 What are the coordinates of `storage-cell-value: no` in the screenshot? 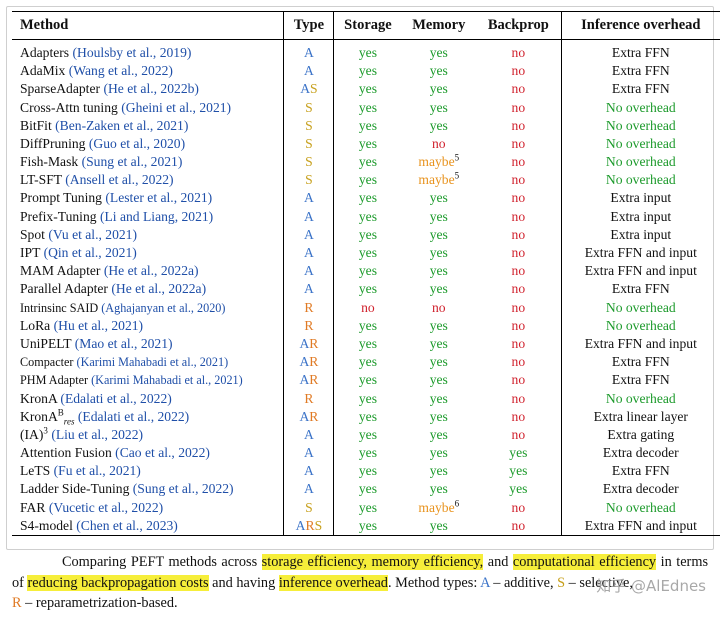 It's located at (368, 307).